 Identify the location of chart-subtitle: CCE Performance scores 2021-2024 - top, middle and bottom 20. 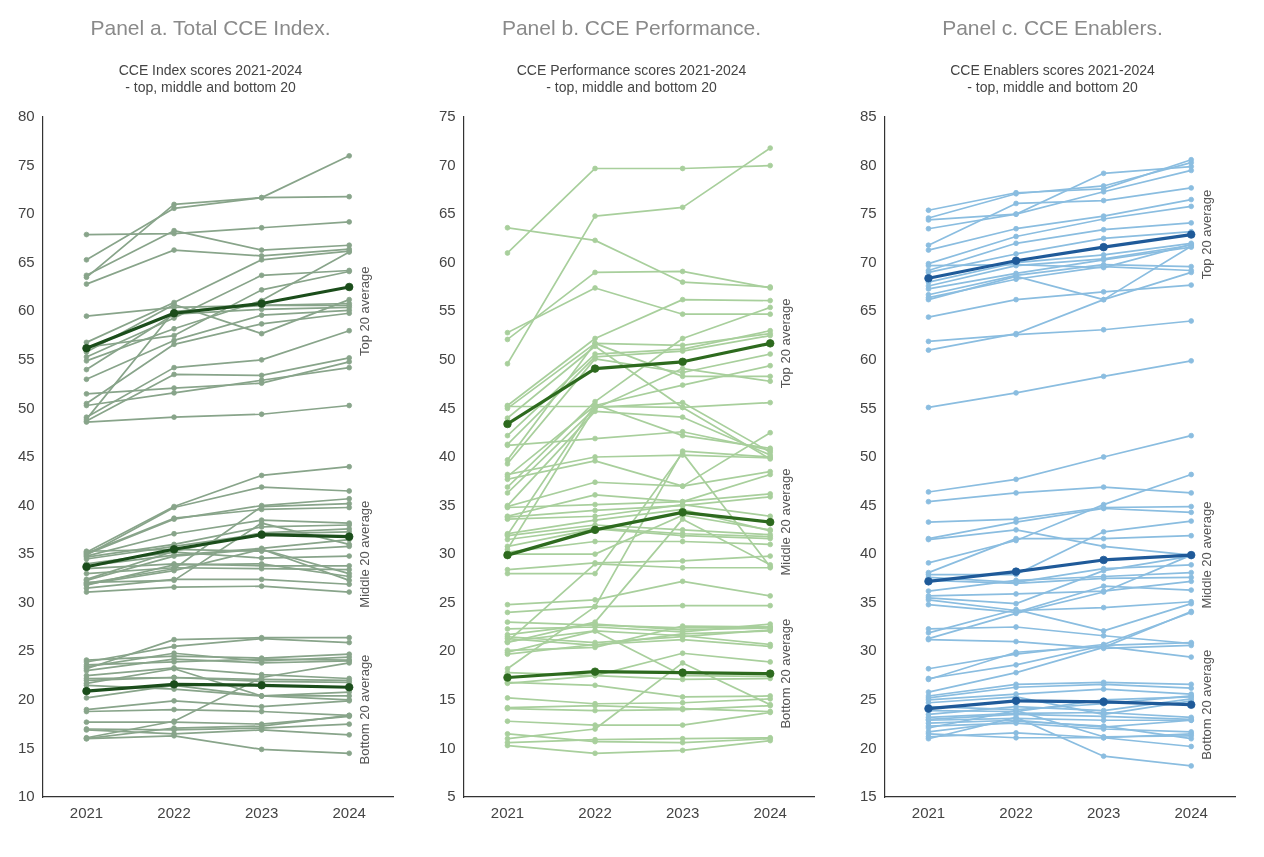
(631, 79).